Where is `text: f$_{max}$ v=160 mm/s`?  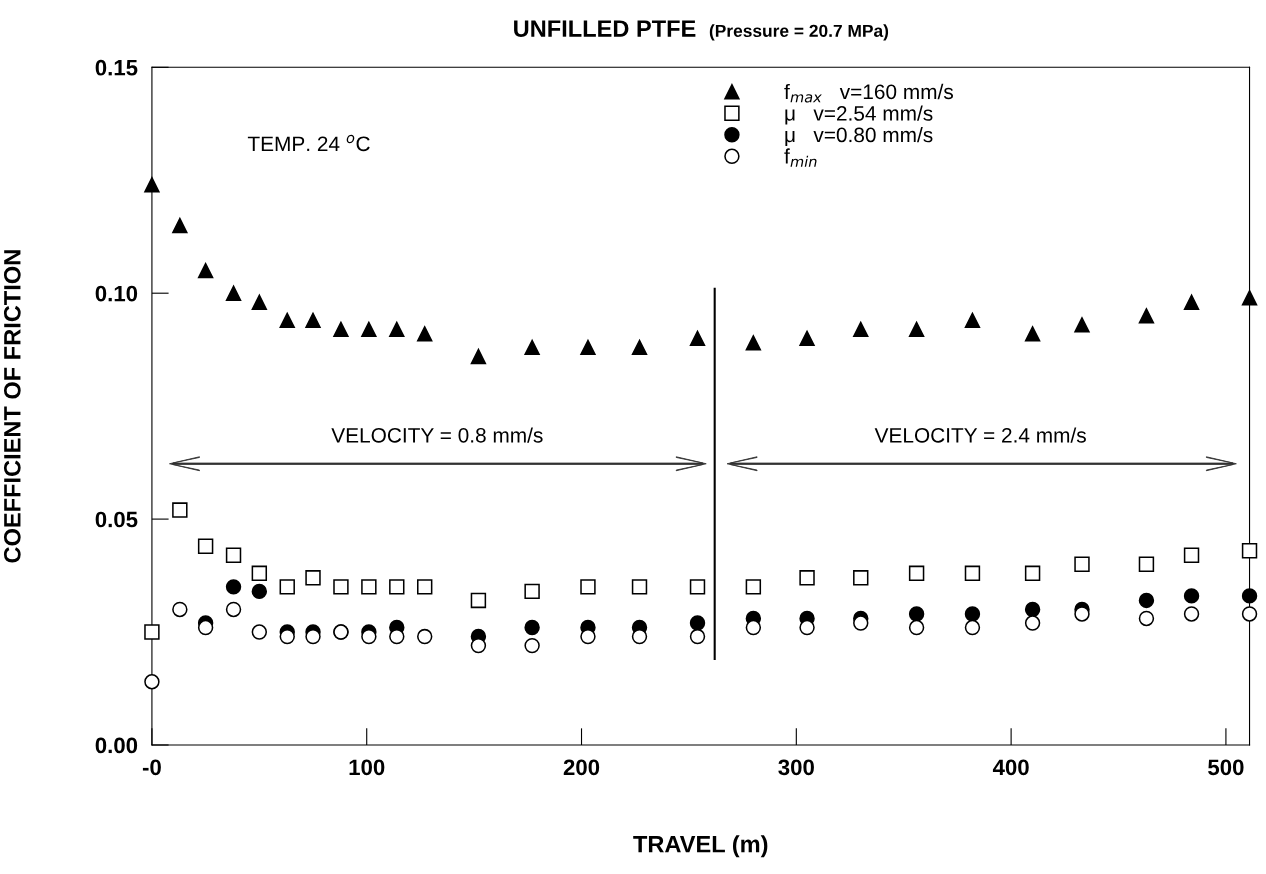 text: f$_{max}$ v=160 mm/s is located at coordinates (868, 93).